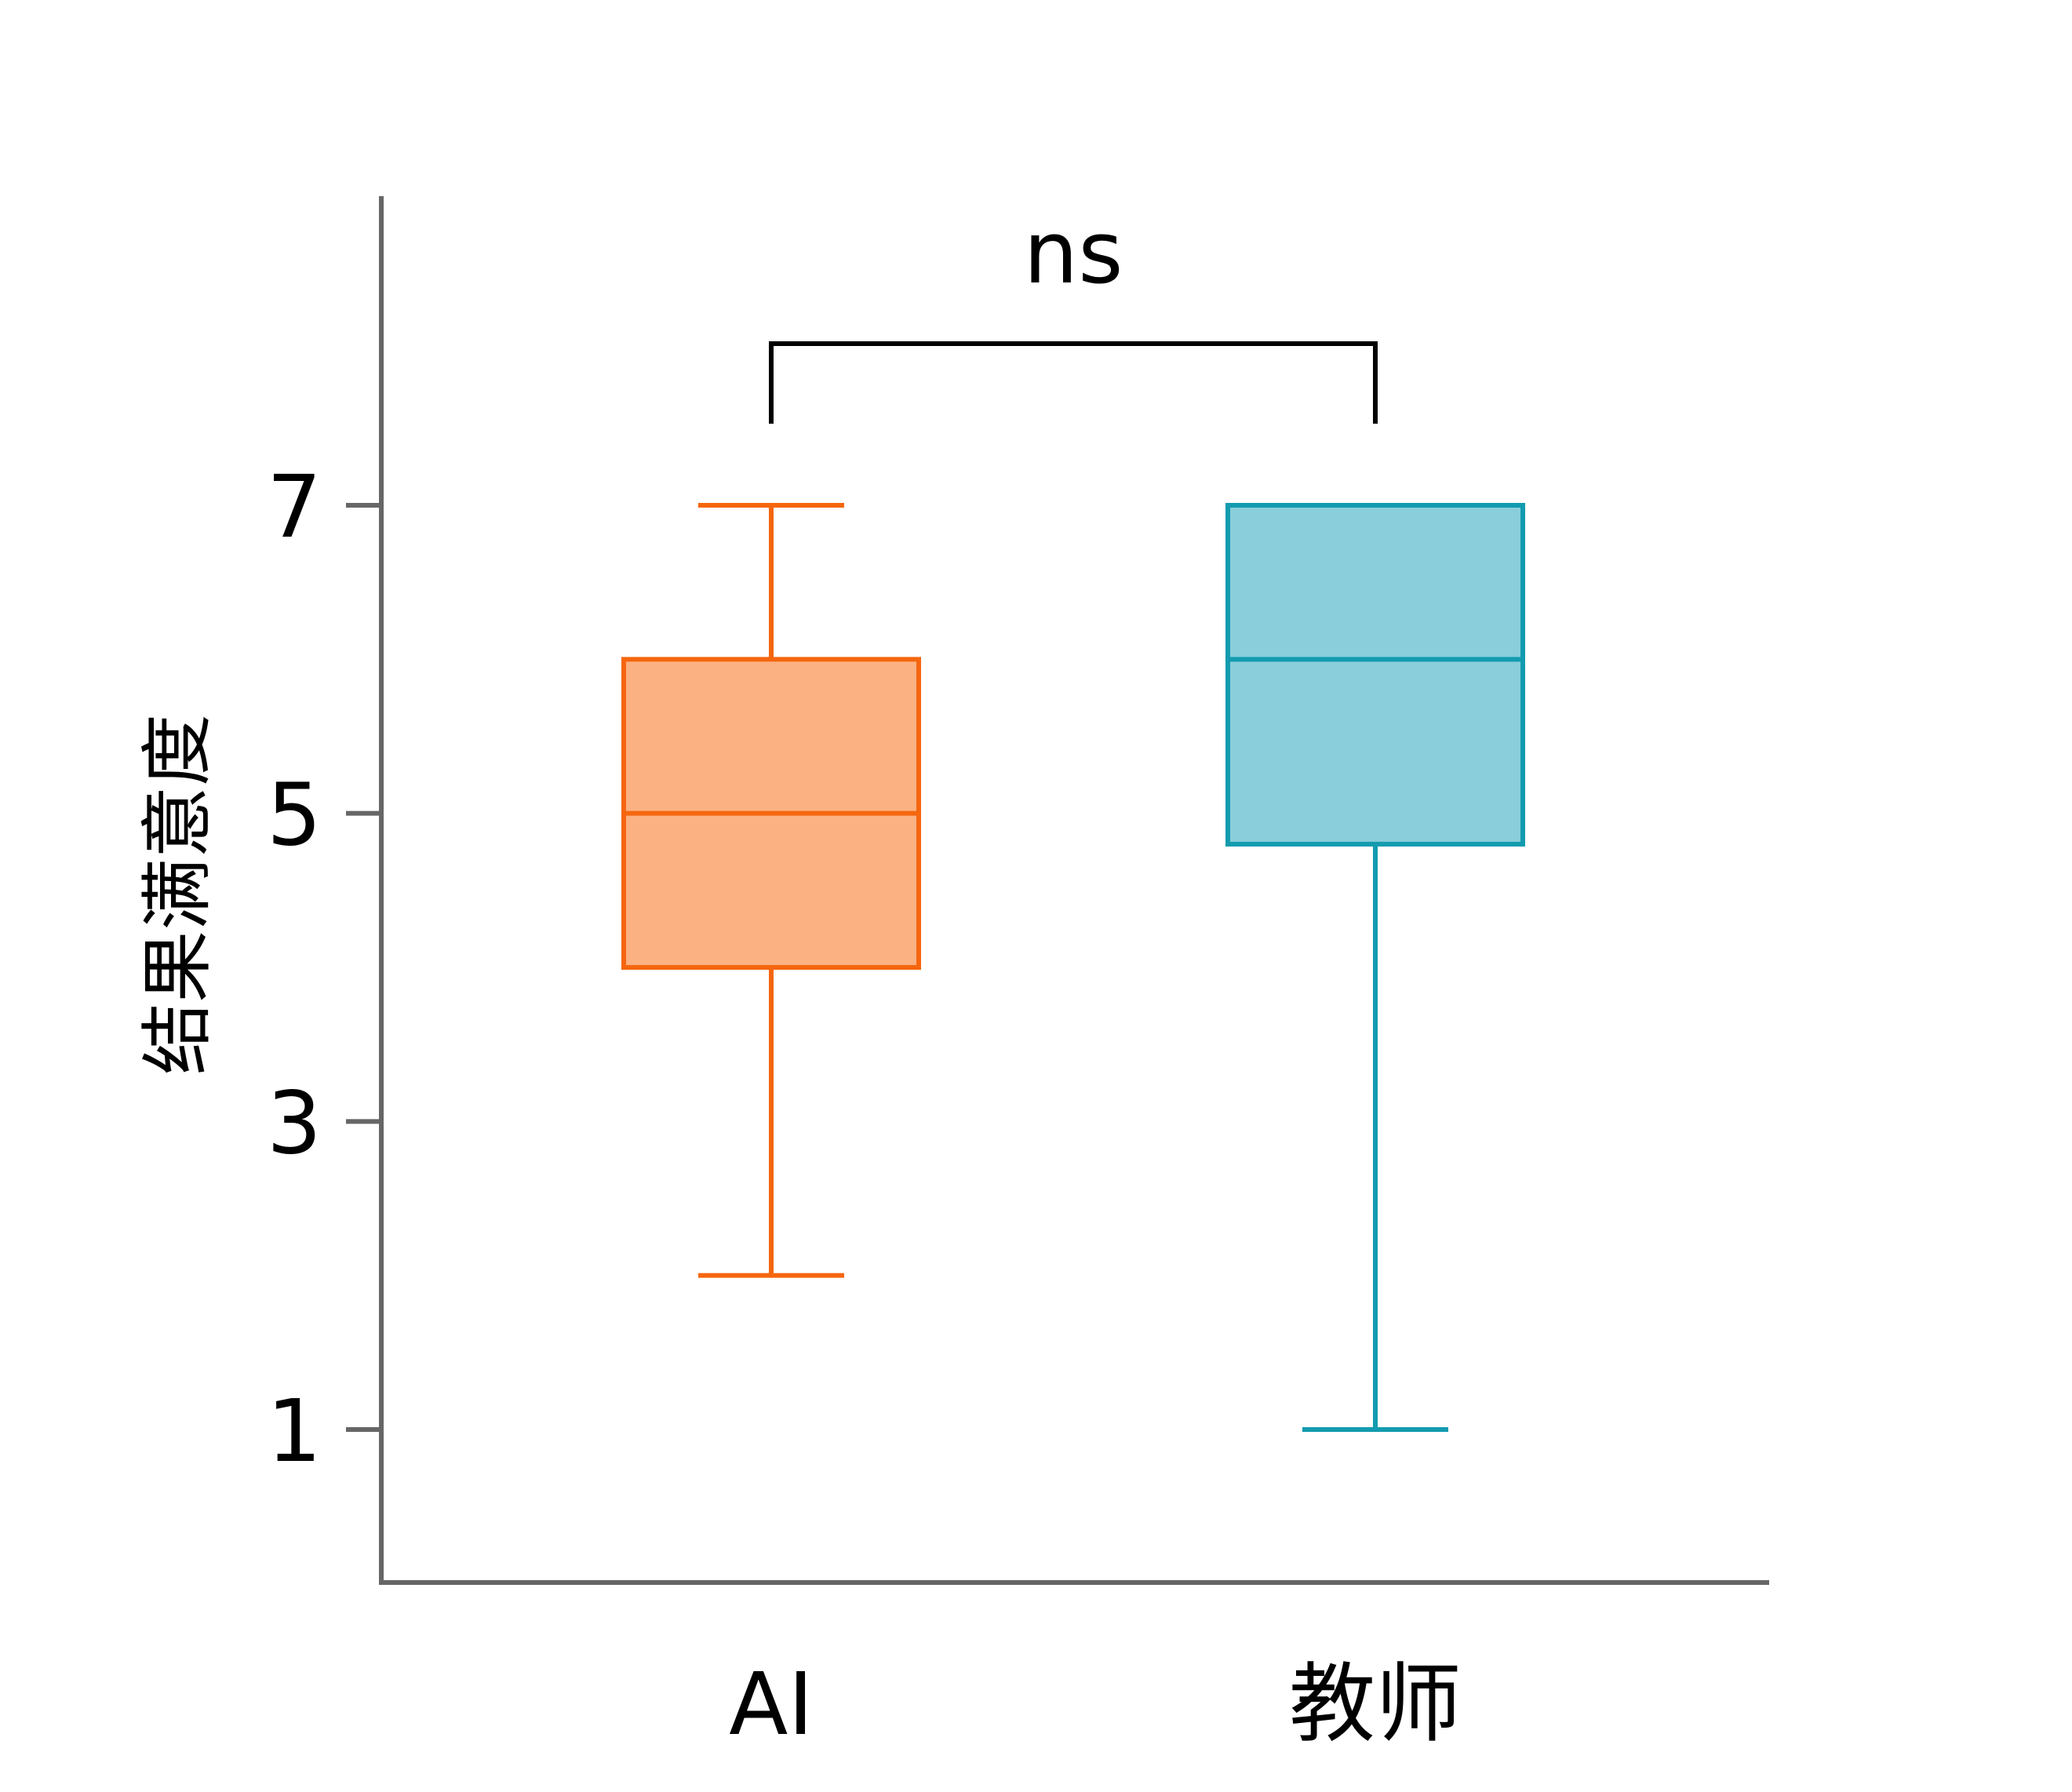 The width and height of the screenshot is (2072, 1792). What do you see at coordinates (1375, 1704) in the screenshot?
I see `x-tick-label: 教师` at bounding box center [1375, 1704].